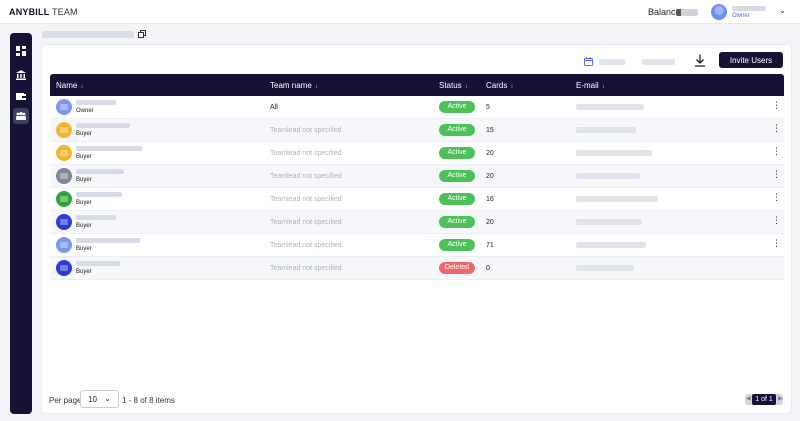  What do you see at coordinates (21, 51) in the screenshot?
I see `sidebar-item-dashboard` at bounding box center [21, 51].